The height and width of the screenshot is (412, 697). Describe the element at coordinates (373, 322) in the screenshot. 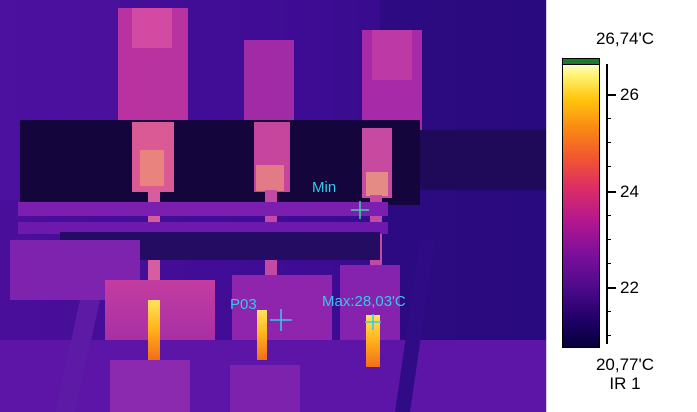

I see `max-crosshair-icon` at that location.